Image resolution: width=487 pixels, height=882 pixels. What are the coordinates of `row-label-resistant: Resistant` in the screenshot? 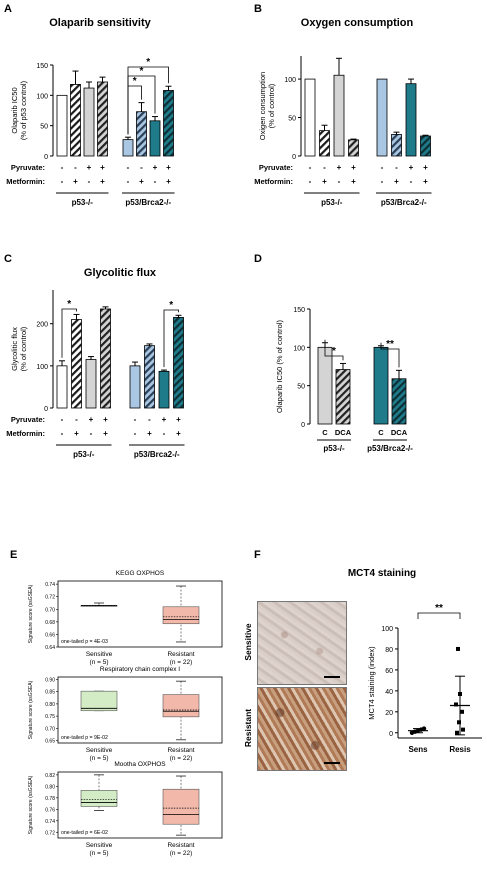 It's located at (248, 728).